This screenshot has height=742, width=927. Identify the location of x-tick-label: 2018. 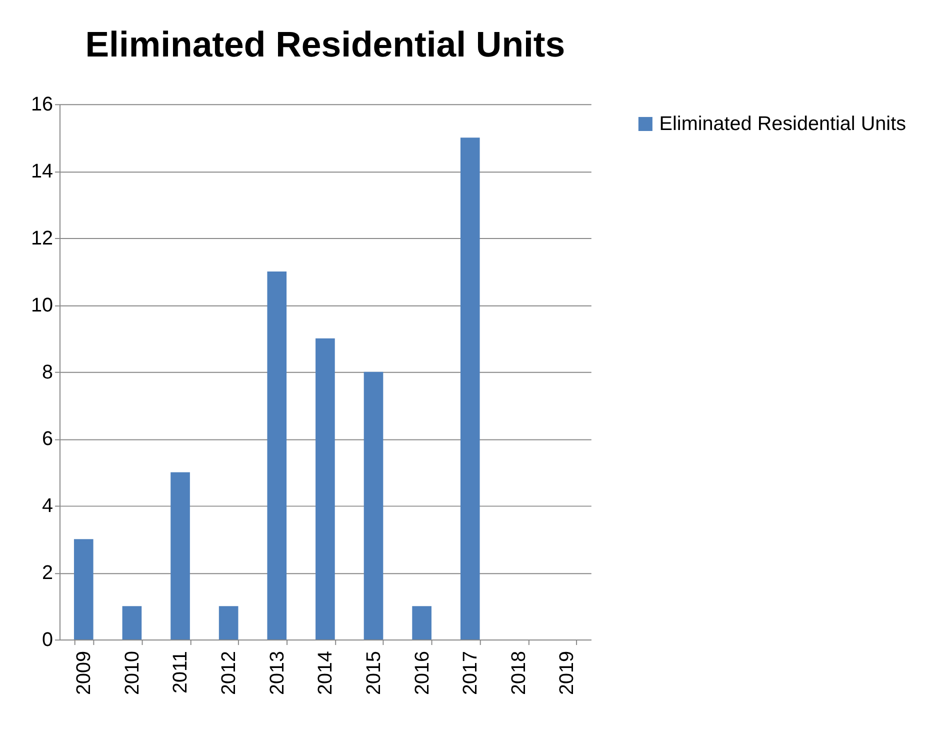
(519, 673).